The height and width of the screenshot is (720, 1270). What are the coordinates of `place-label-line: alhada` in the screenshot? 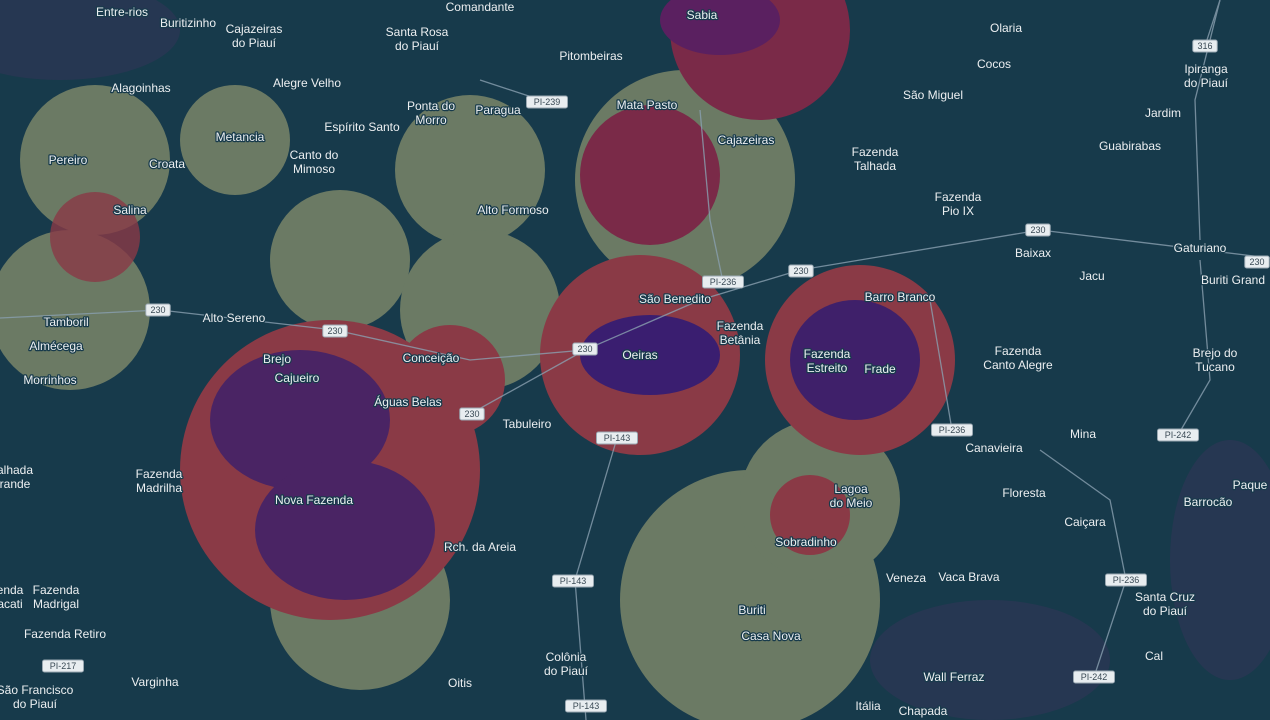 It's located at (16, 470).